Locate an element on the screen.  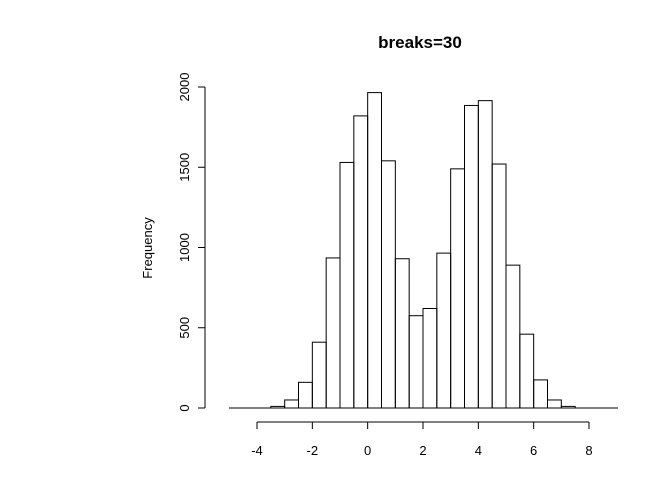
y-tick-label: 2000 is located at coordinates (184, 87).